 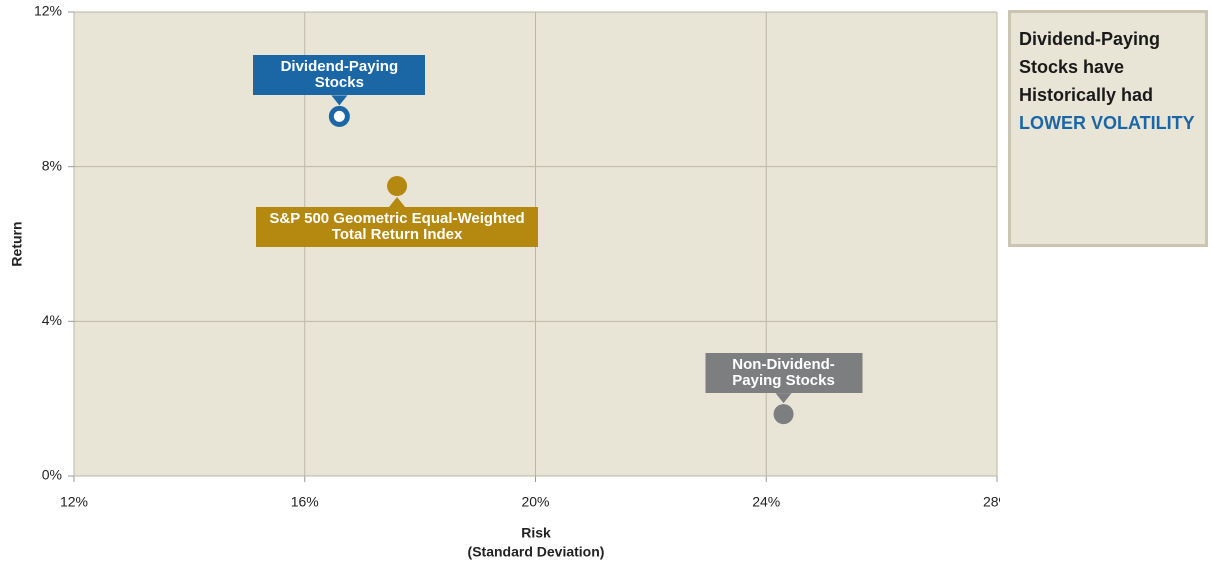 I want to click on callout-highlight: LOWER VOLATILITY, so click(x=1107, y=123).